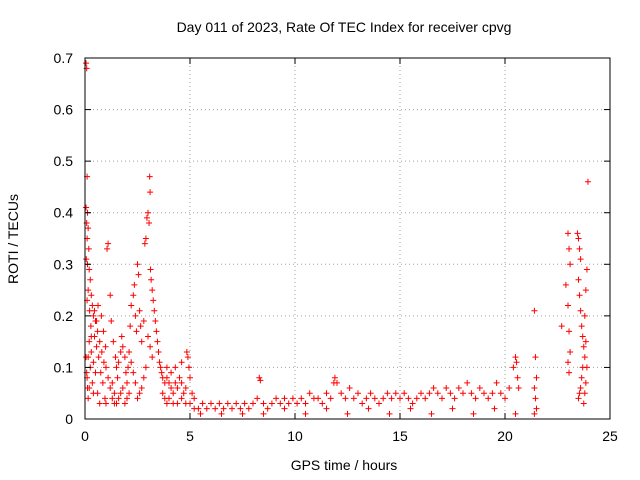  I want to click on y-tick-label: 0.6, so click(64, 110).